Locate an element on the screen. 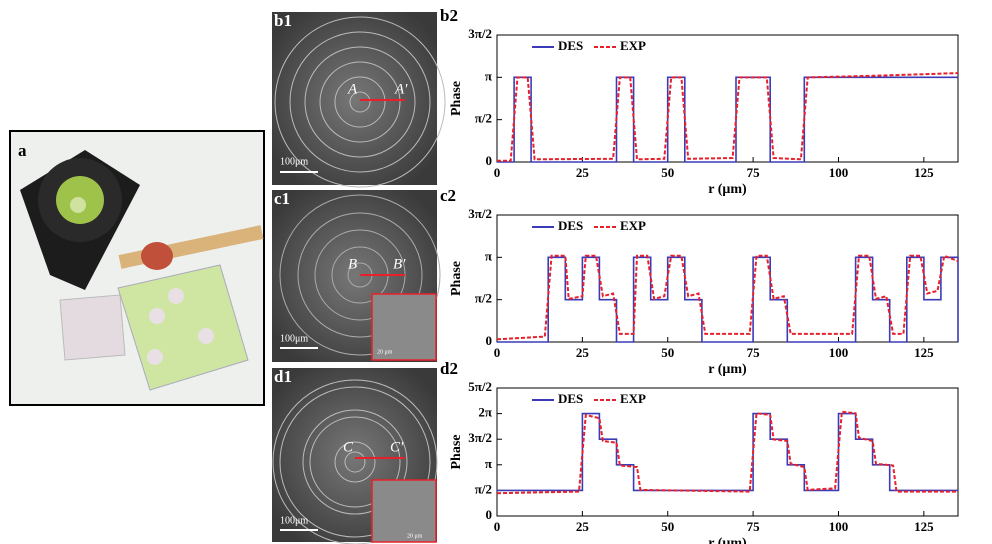 The image size is (992, 544). point-label: A' is located at coordinates (401, 89).